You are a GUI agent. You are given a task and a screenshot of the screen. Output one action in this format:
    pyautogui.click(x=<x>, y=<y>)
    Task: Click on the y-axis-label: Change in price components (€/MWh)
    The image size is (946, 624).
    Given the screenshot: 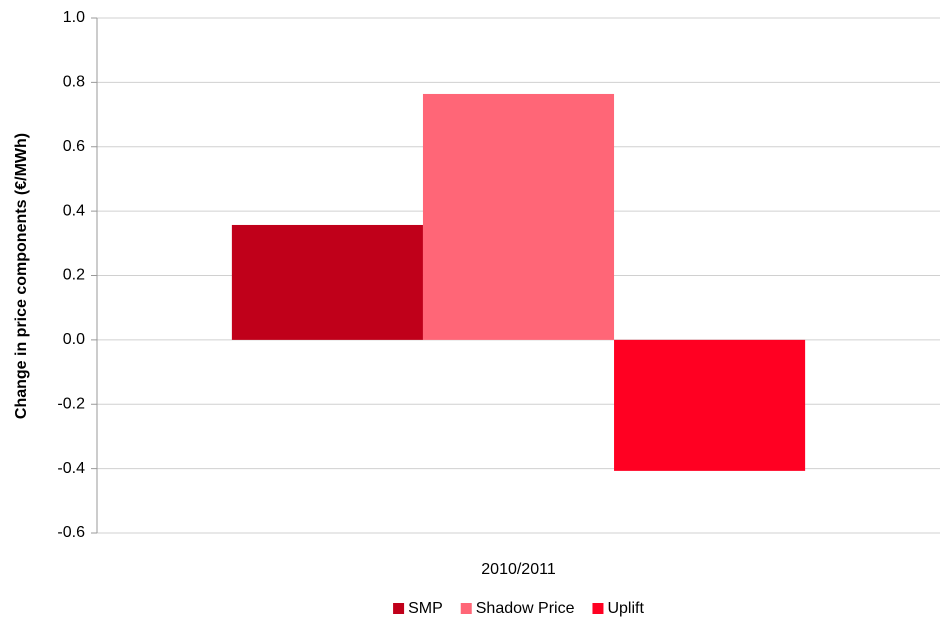 What is the action you would take?
    pyautogui.click(x=21, y=276)
    